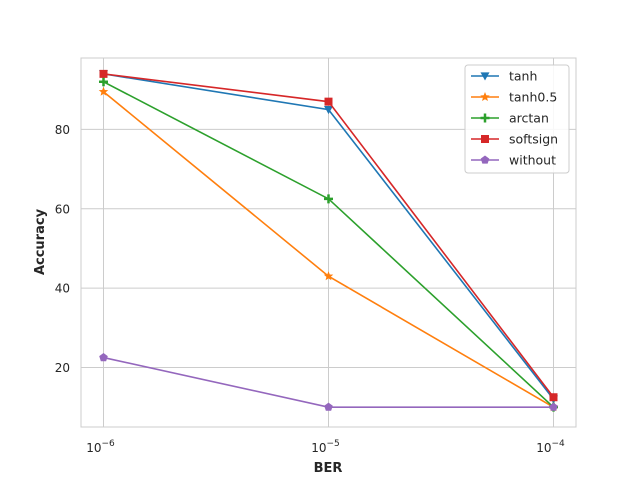 Image resolution: width=640 pixels, height=480 pixels. I want to click on x-tick-labels: 10⁻⁶ 10⁻⁵ 10⁻⁴, so click(325, 447).